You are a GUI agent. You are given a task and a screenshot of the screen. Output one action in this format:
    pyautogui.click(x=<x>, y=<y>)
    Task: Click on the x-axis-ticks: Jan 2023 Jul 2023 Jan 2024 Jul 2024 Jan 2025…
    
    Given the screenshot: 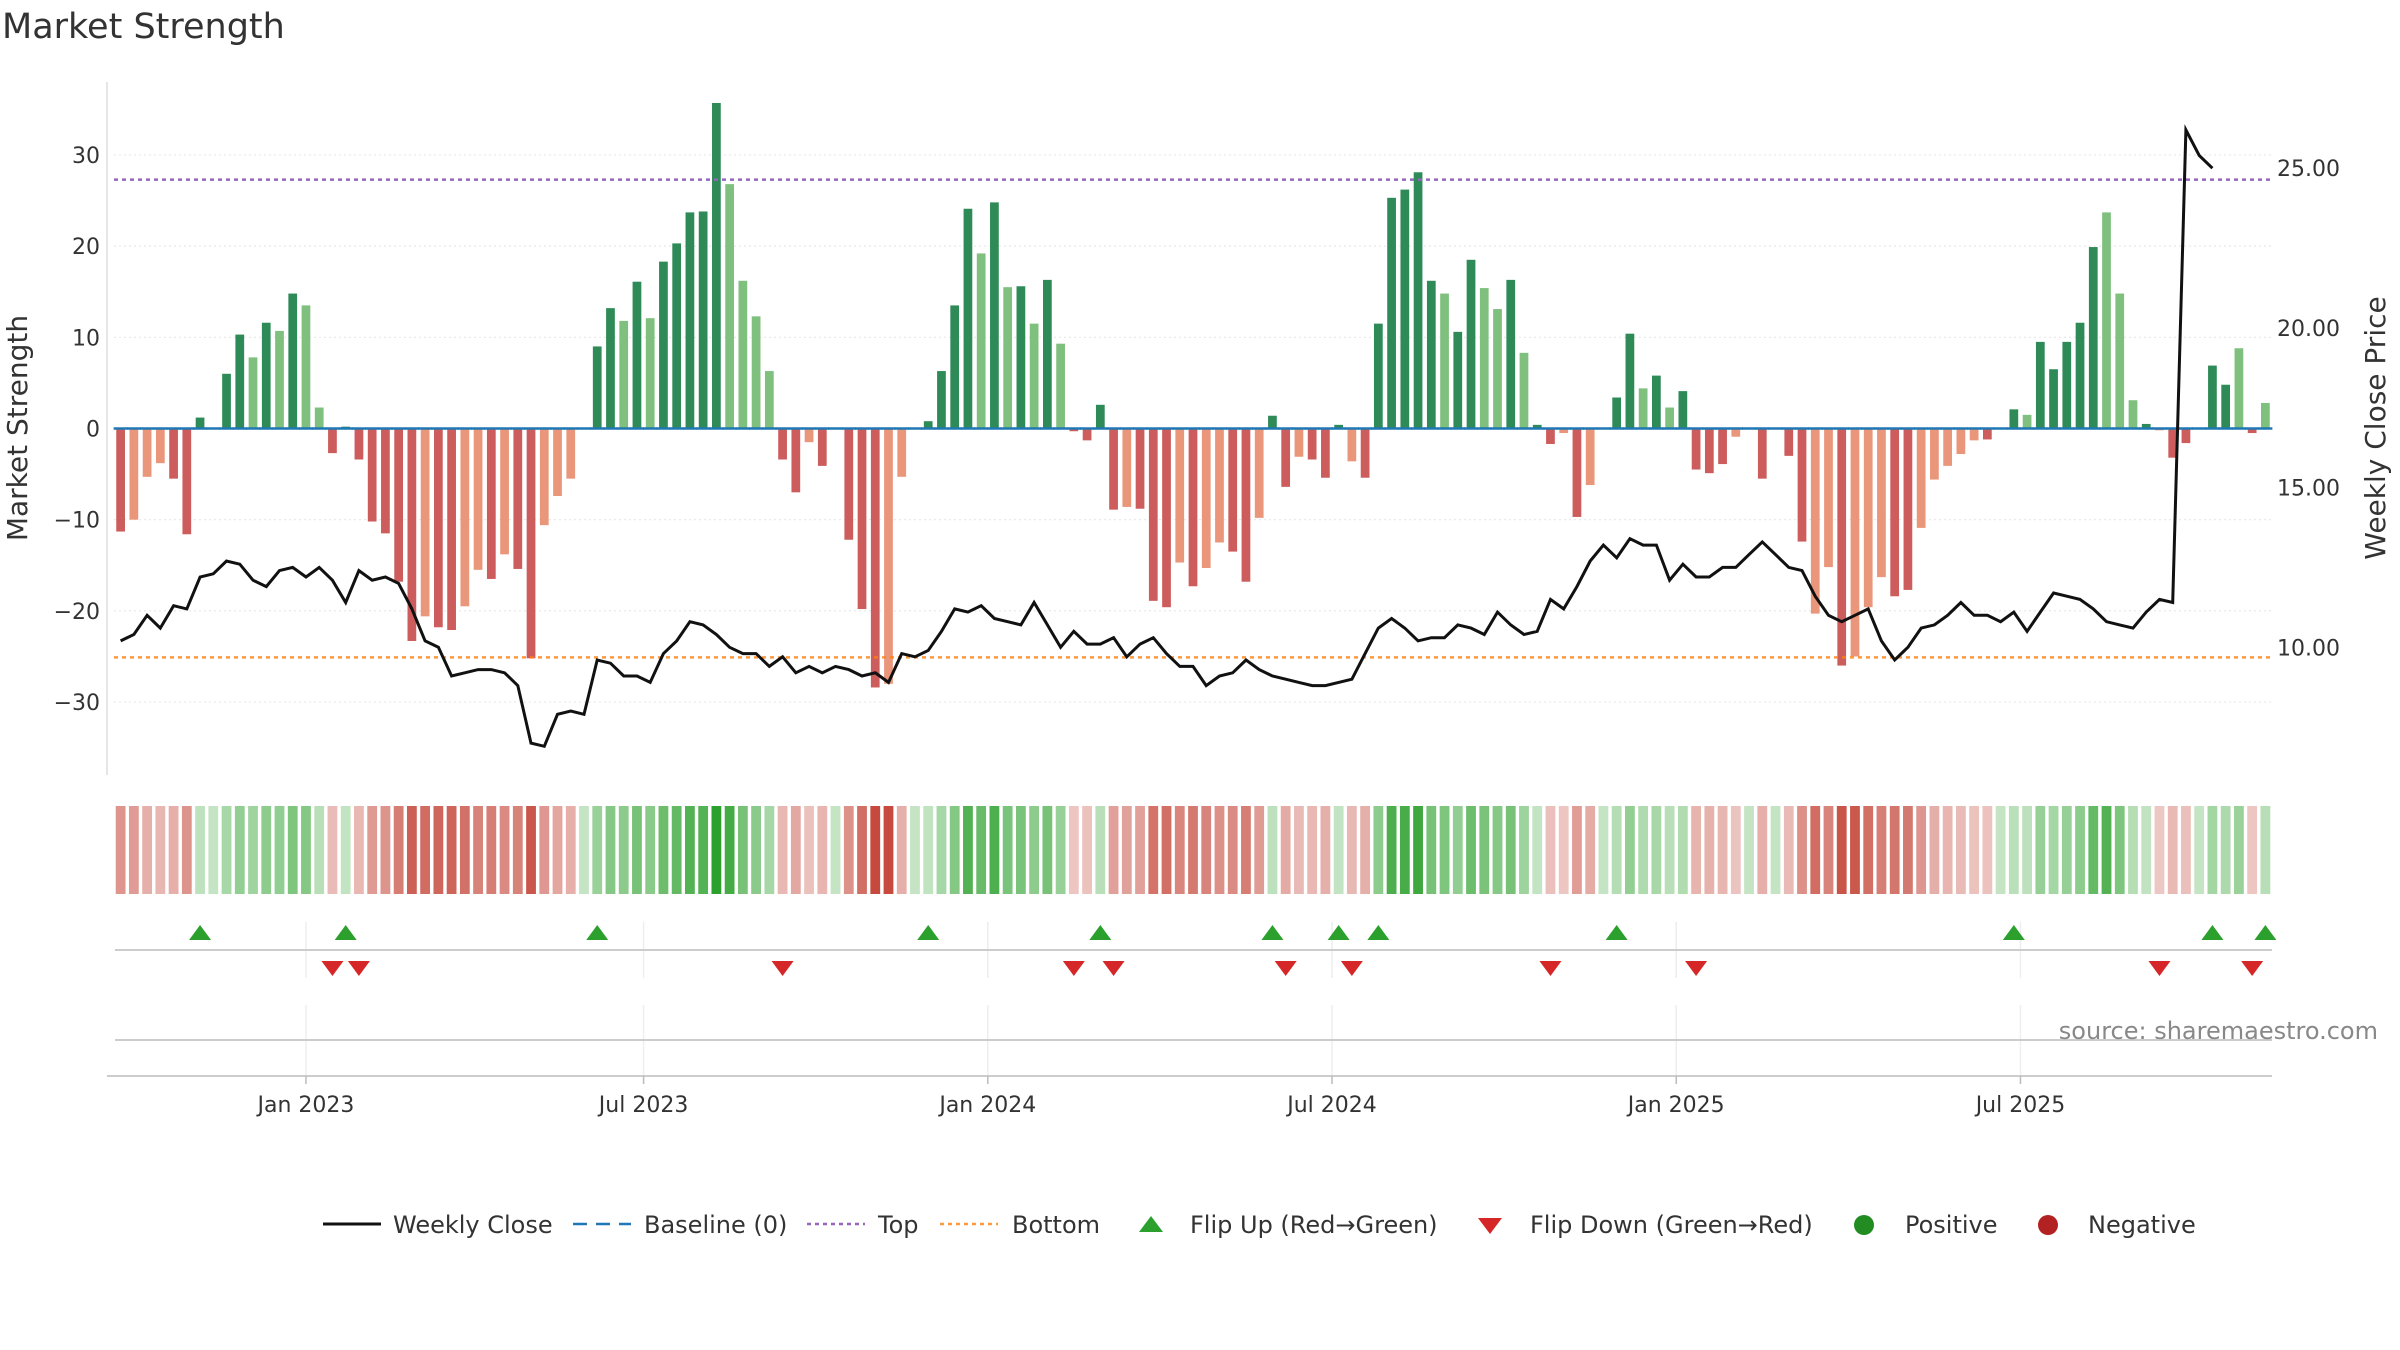 What is the action you would take?
    pyautogui.click(x=1160, y=1097)
    